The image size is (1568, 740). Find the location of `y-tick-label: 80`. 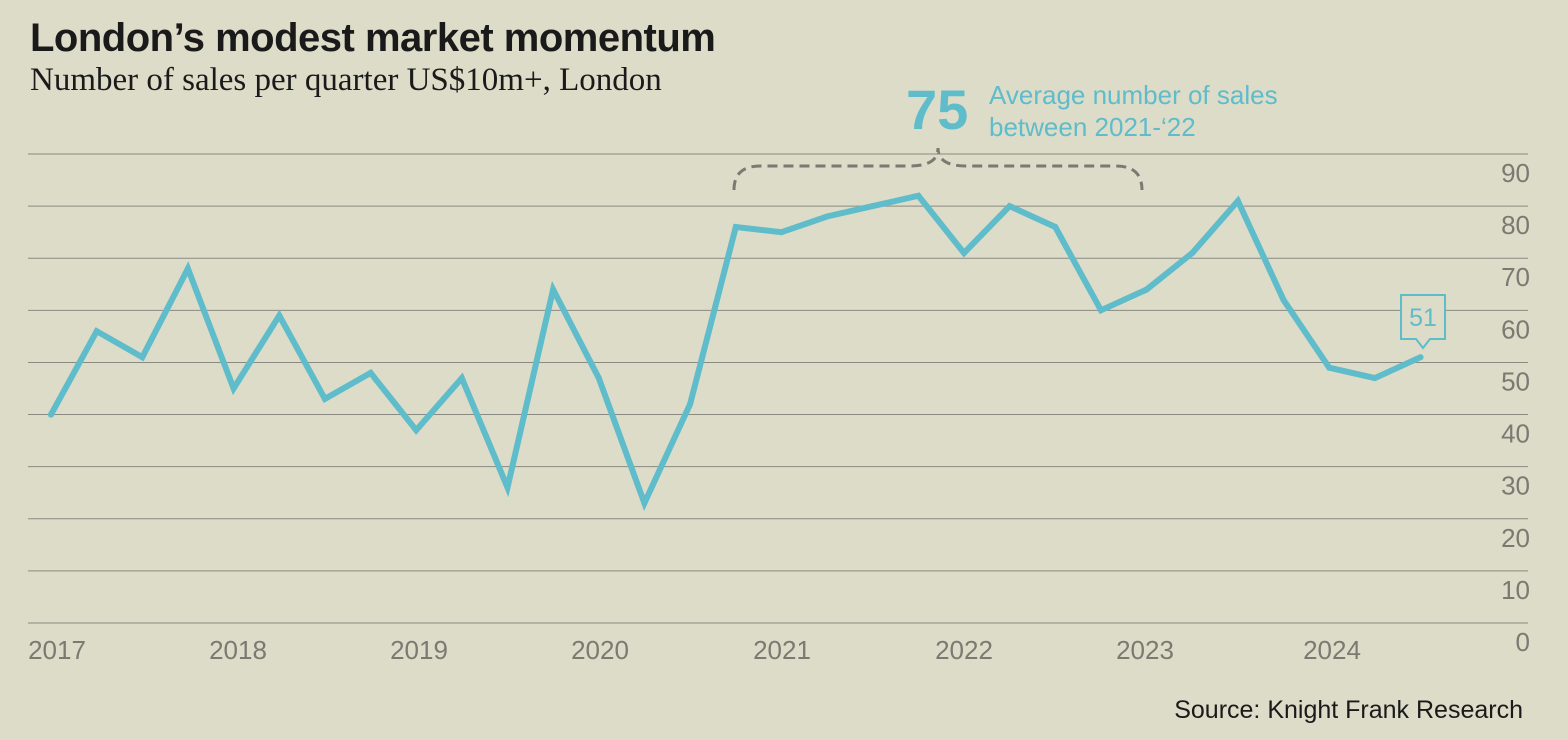

y-tick-label: 80 is located at coordinates (1515, 225).